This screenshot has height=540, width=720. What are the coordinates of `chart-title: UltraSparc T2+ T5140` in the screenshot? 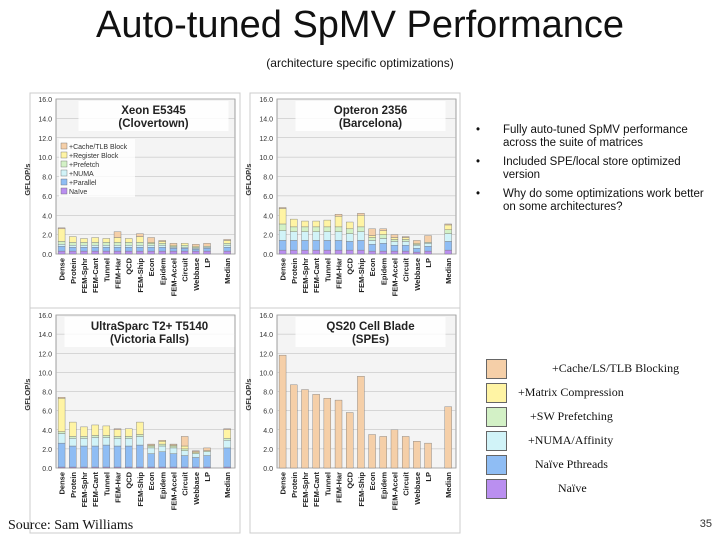 It's located at (149, 327).